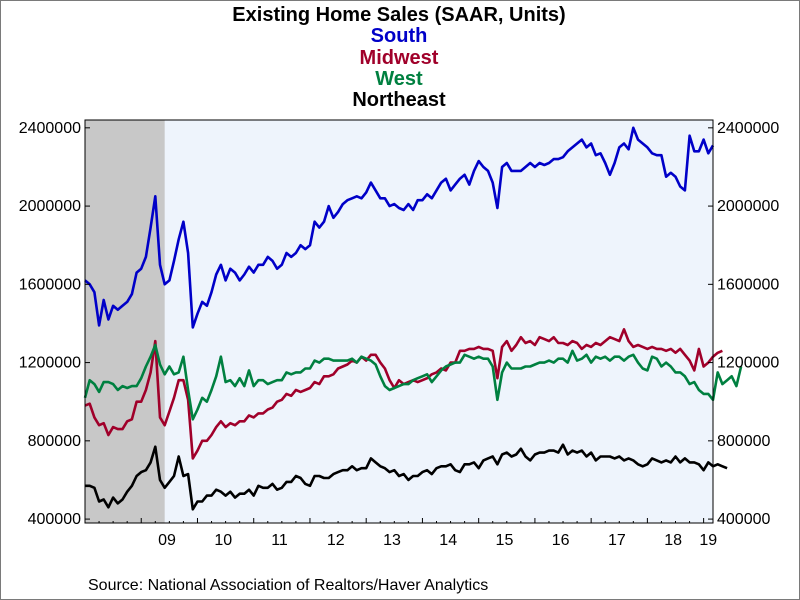  I want to click on y-tick-label-right: 2000000, so click(748, 206).